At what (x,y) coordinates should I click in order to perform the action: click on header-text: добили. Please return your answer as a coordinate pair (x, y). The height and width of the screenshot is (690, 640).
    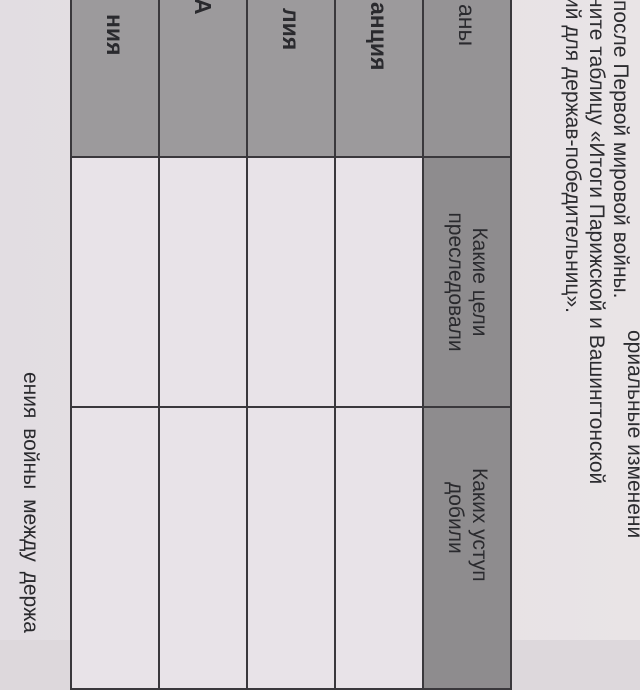
    Looking at the image, I should click on (455, 518).